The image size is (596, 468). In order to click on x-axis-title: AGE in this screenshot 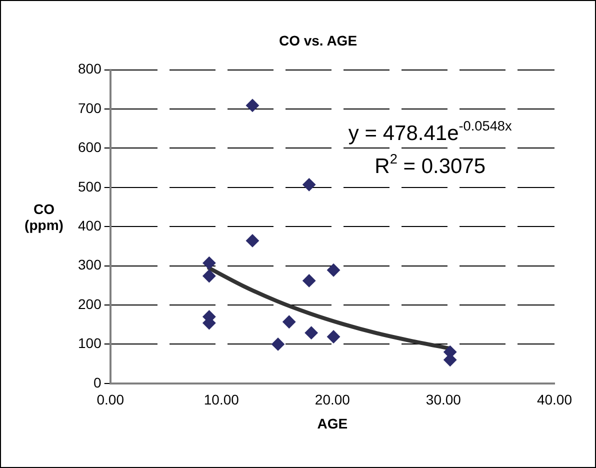, I will do `click(332, 423)`.